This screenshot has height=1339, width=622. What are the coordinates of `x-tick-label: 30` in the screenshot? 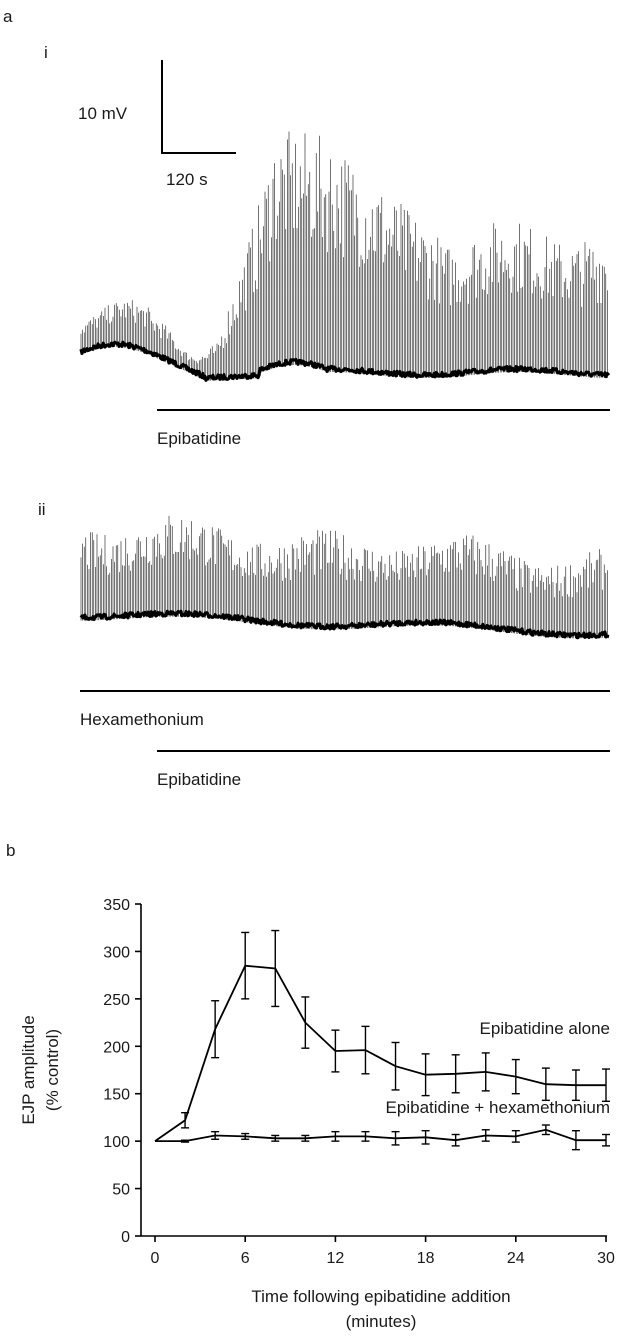 It's located at (606, 1258).